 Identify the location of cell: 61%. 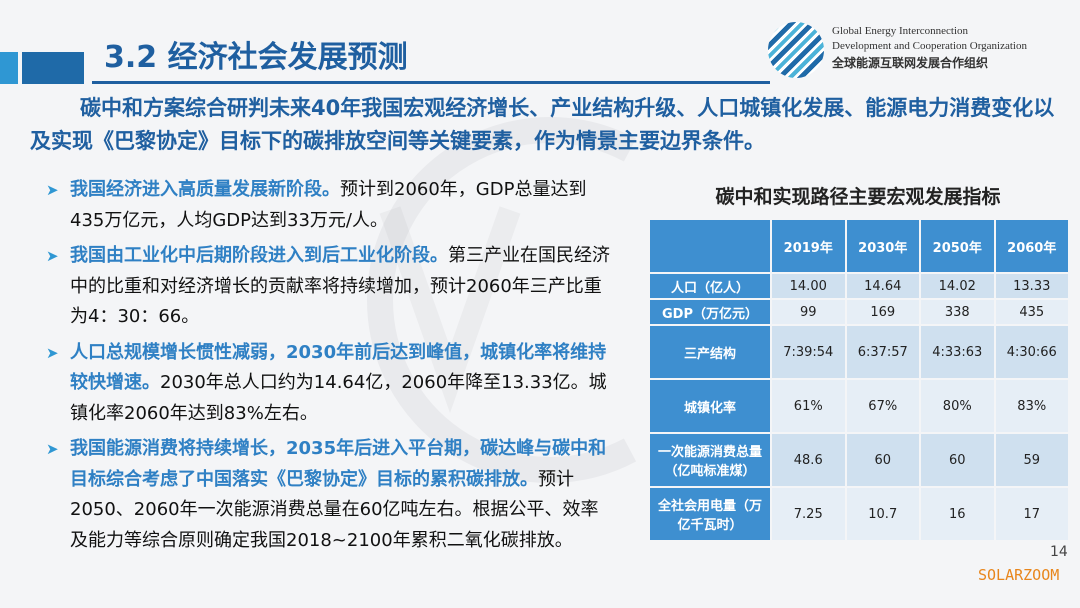
(808, 406).